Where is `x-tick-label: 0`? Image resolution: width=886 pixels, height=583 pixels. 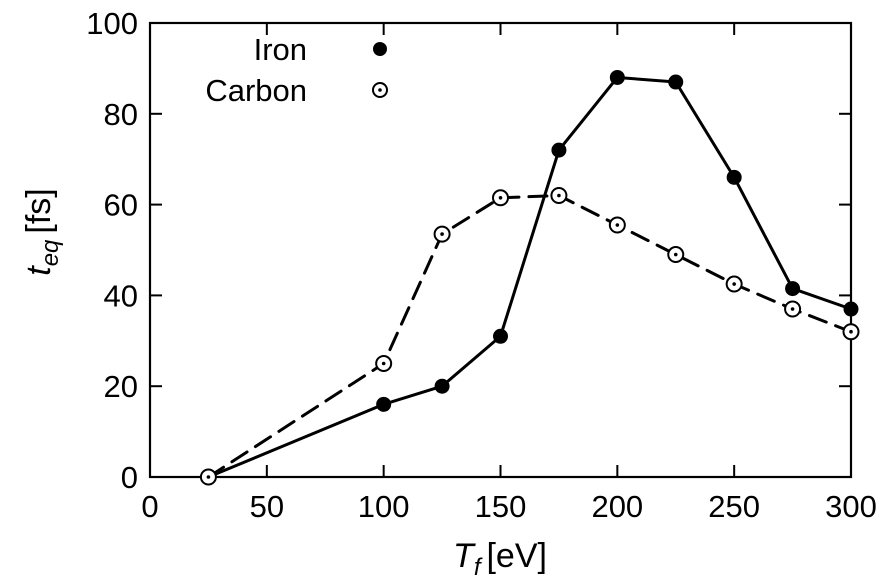
x-tick-label: 0 is located at coordinates (149, 506).